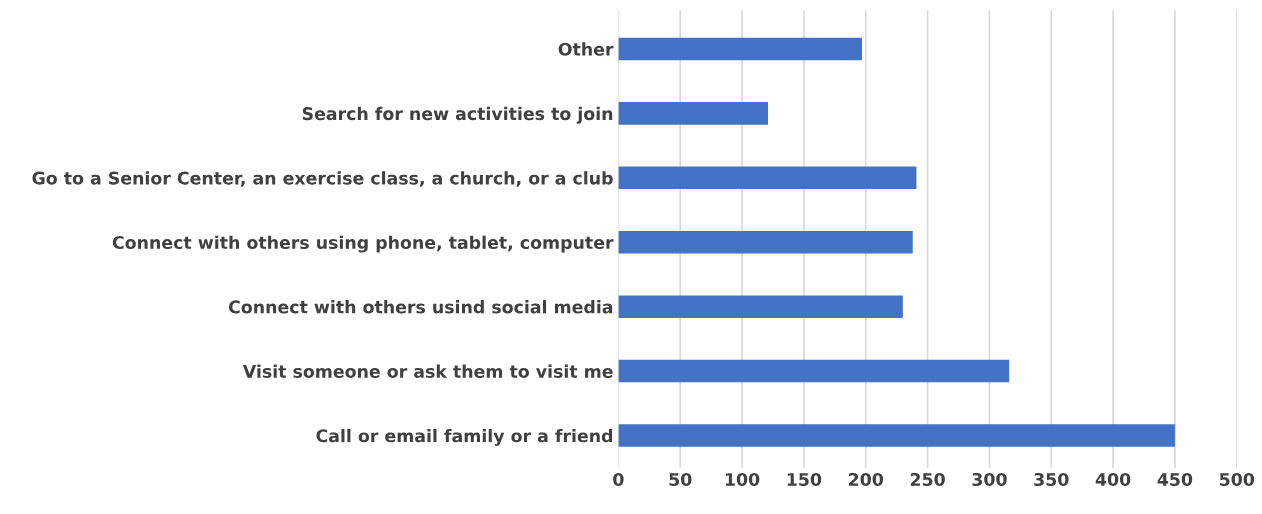 This screenshot has width=1262, height=514. Describe the element at coordinates (1175, 479) in the screenshot. I see `x-tick-label: 450` at that location.